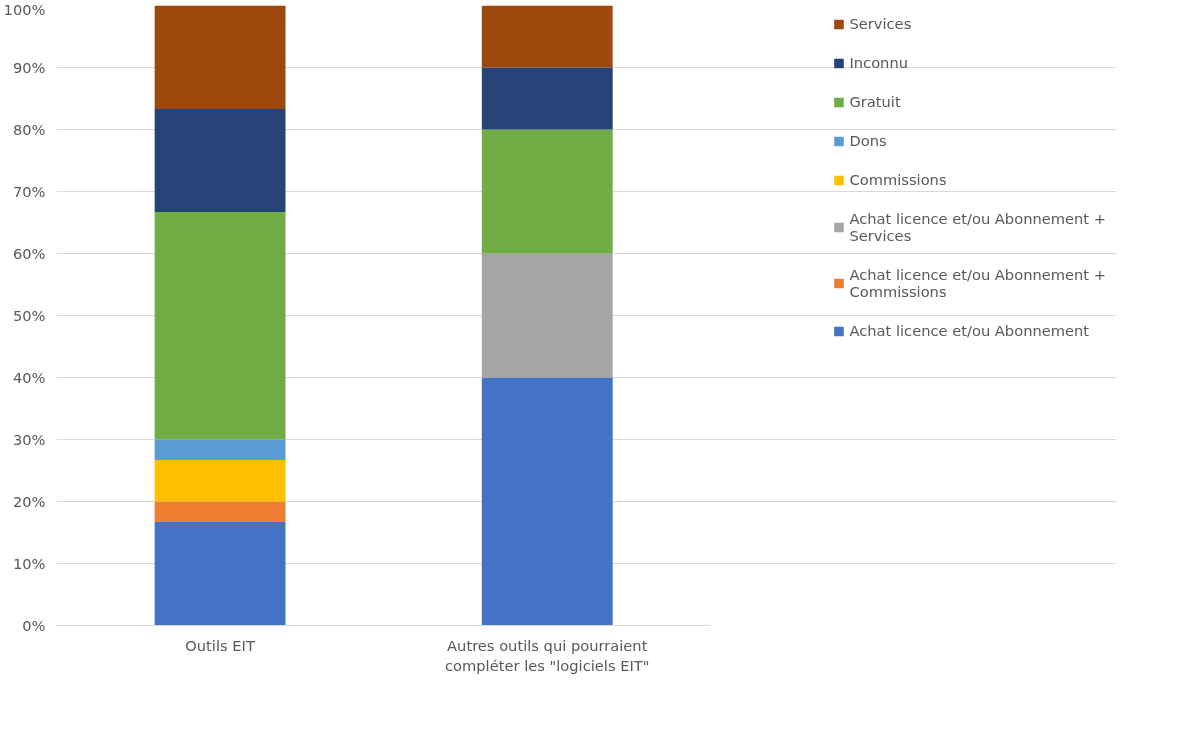 This screenshot has width=1178, height=733. Describe the element at coordinates (868, 140) in the screenshot. I see `legend-label: Dons` at that location.